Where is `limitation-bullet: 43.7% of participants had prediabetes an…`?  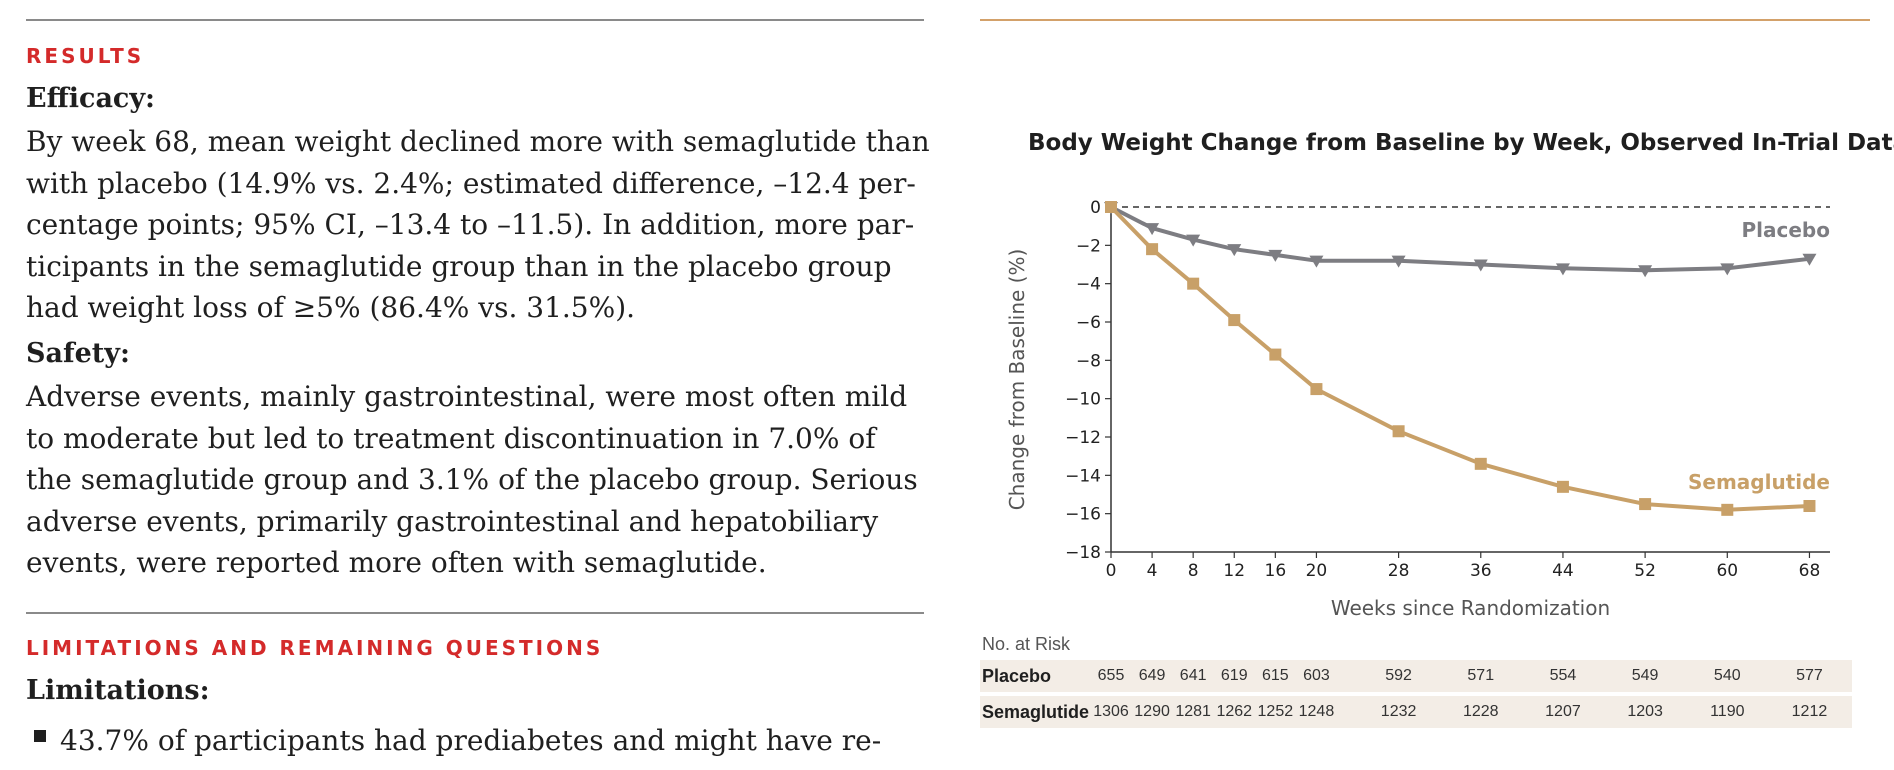 limitation-bullet: 43.7% of participants had prediabetes an… is located at coordinates (475, 745).